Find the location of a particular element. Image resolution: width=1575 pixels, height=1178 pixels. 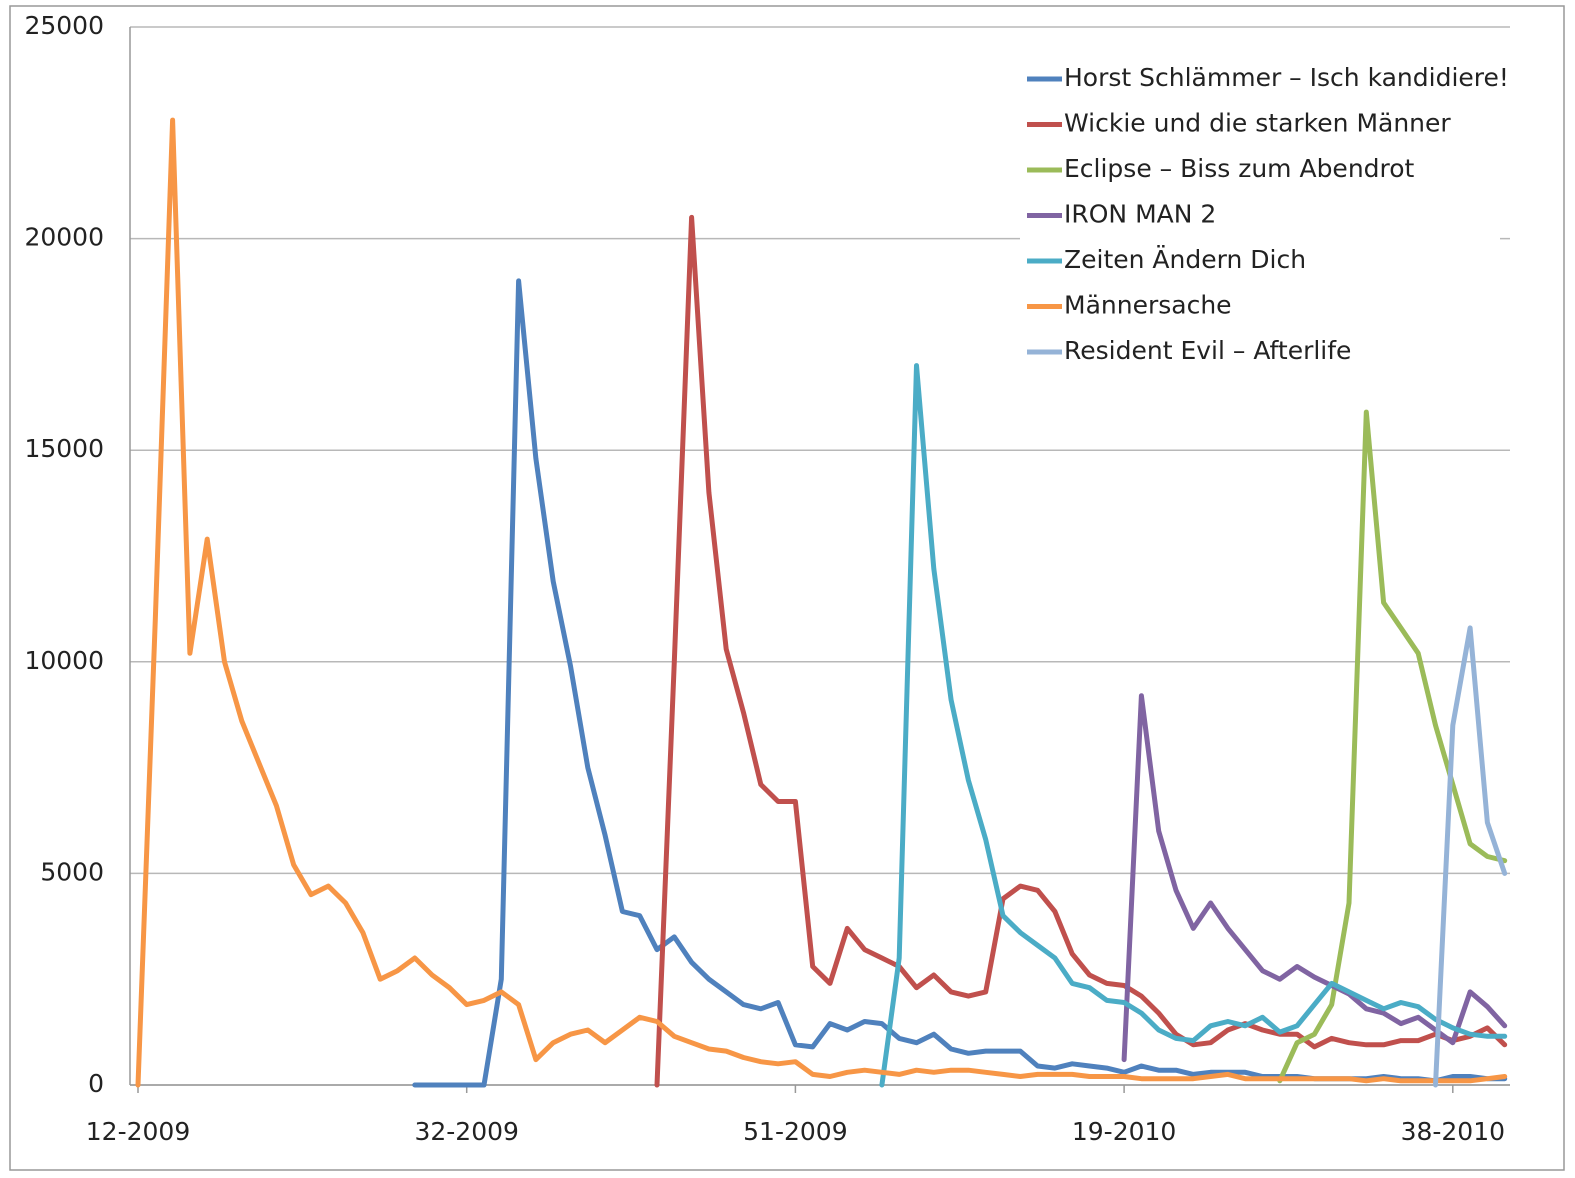

x-tick-label: 19-2010 is located at coordinates (1124, 1131).